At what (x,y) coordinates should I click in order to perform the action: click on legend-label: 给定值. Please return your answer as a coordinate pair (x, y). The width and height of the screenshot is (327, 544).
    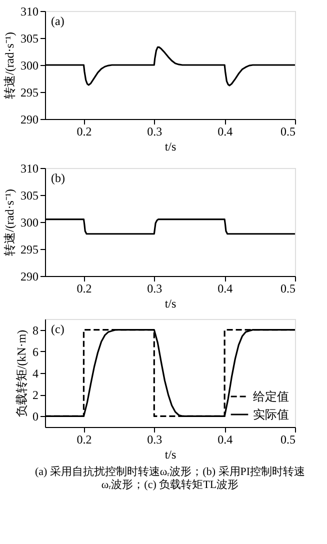
    Looking at the image, I should click on (271, 397).